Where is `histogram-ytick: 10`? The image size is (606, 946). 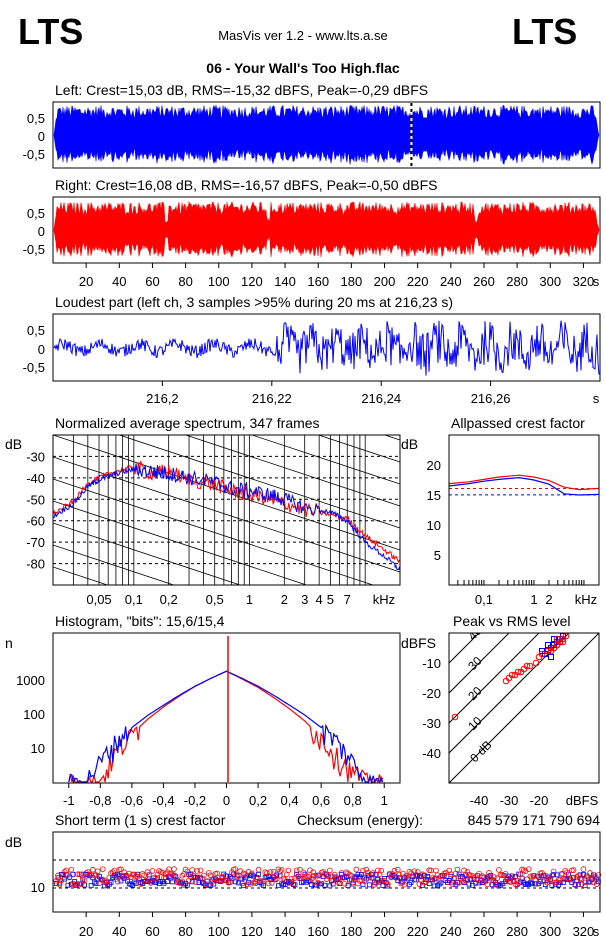
histogram-ytick: 10 is located at coordinates (38, 748).